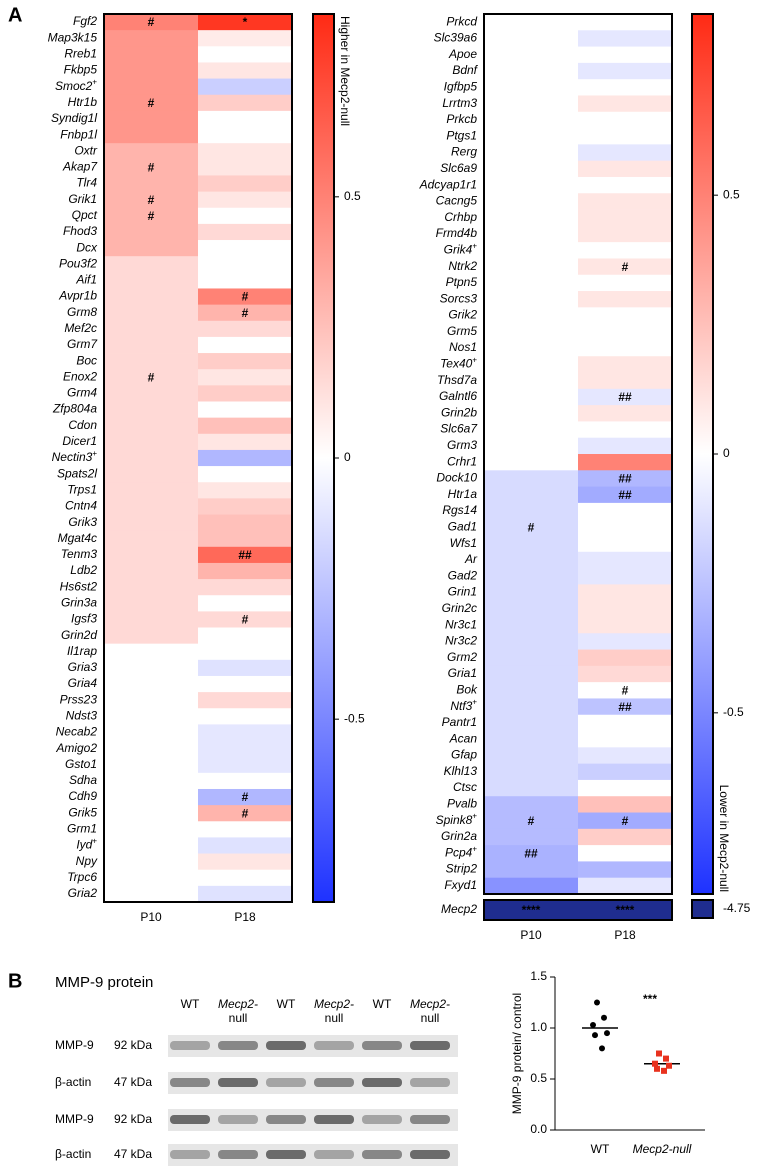  What do you see at coordinates (74, 409) in the screenshot?
I see `gene-label: Zfp804a` at bounding box center [74, 409].